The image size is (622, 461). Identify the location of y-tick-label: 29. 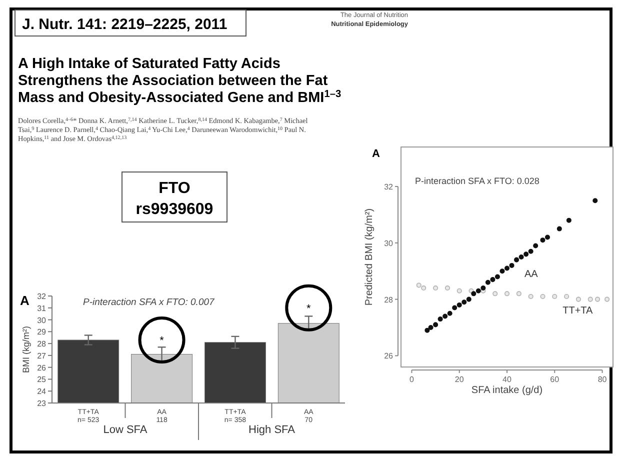
(42, 332).